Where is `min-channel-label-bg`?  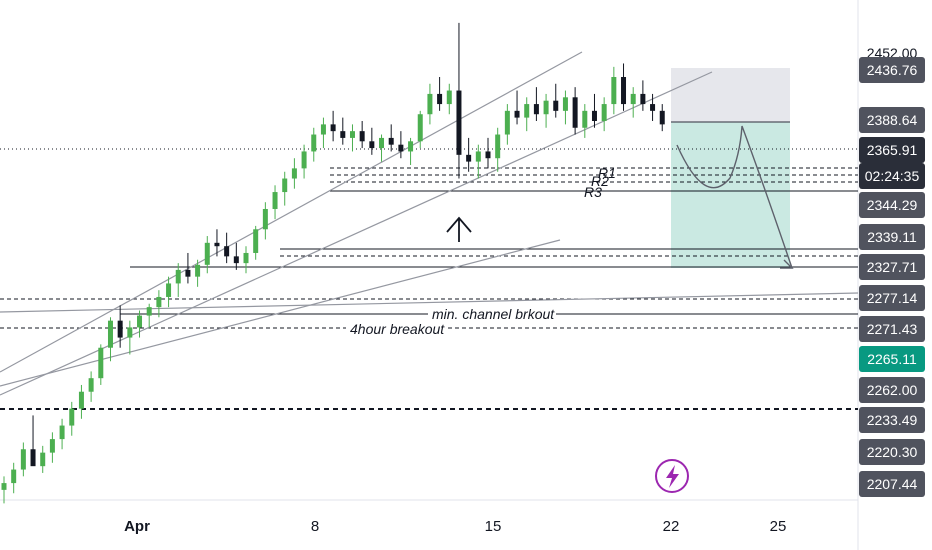 min-channel-label-bg is located at coordinates (492, 313).